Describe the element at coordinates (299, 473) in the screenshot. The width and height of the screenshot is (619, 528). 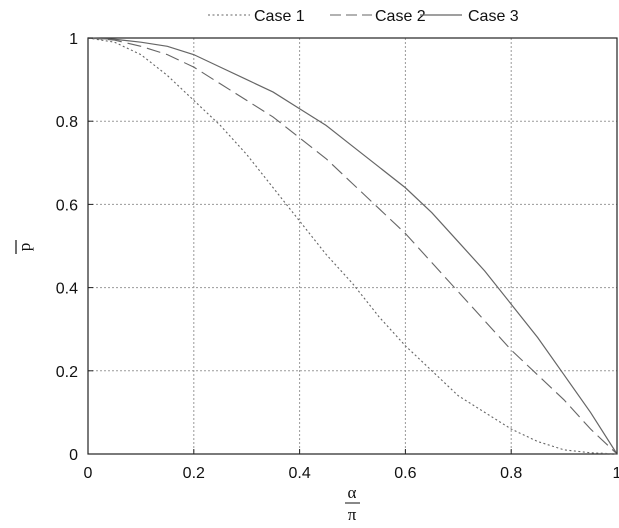
I see `x-tick-label: 0.4` at that location.